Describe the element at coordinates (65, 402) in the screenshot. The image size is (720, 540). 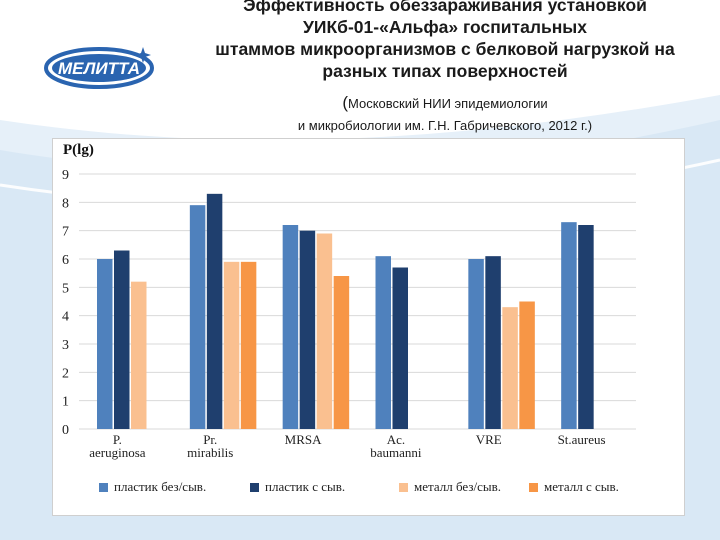
I see `y-tick-label: 1` at that location.